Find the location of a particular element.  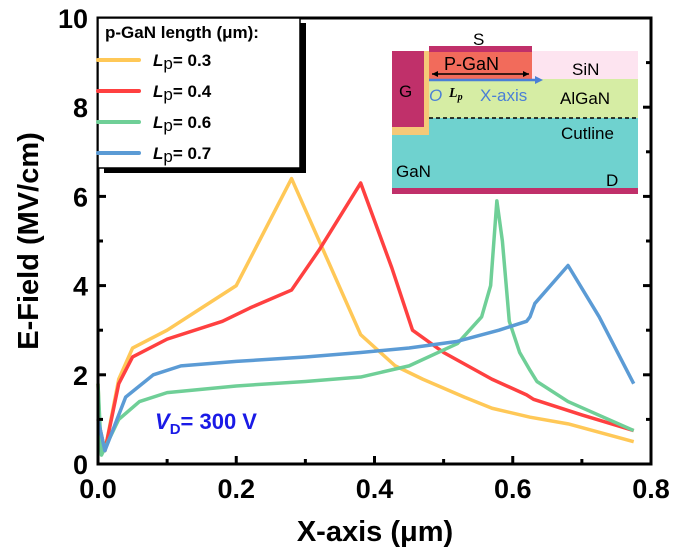

y-tick-label: 6 is located at coordinates (80, 197).